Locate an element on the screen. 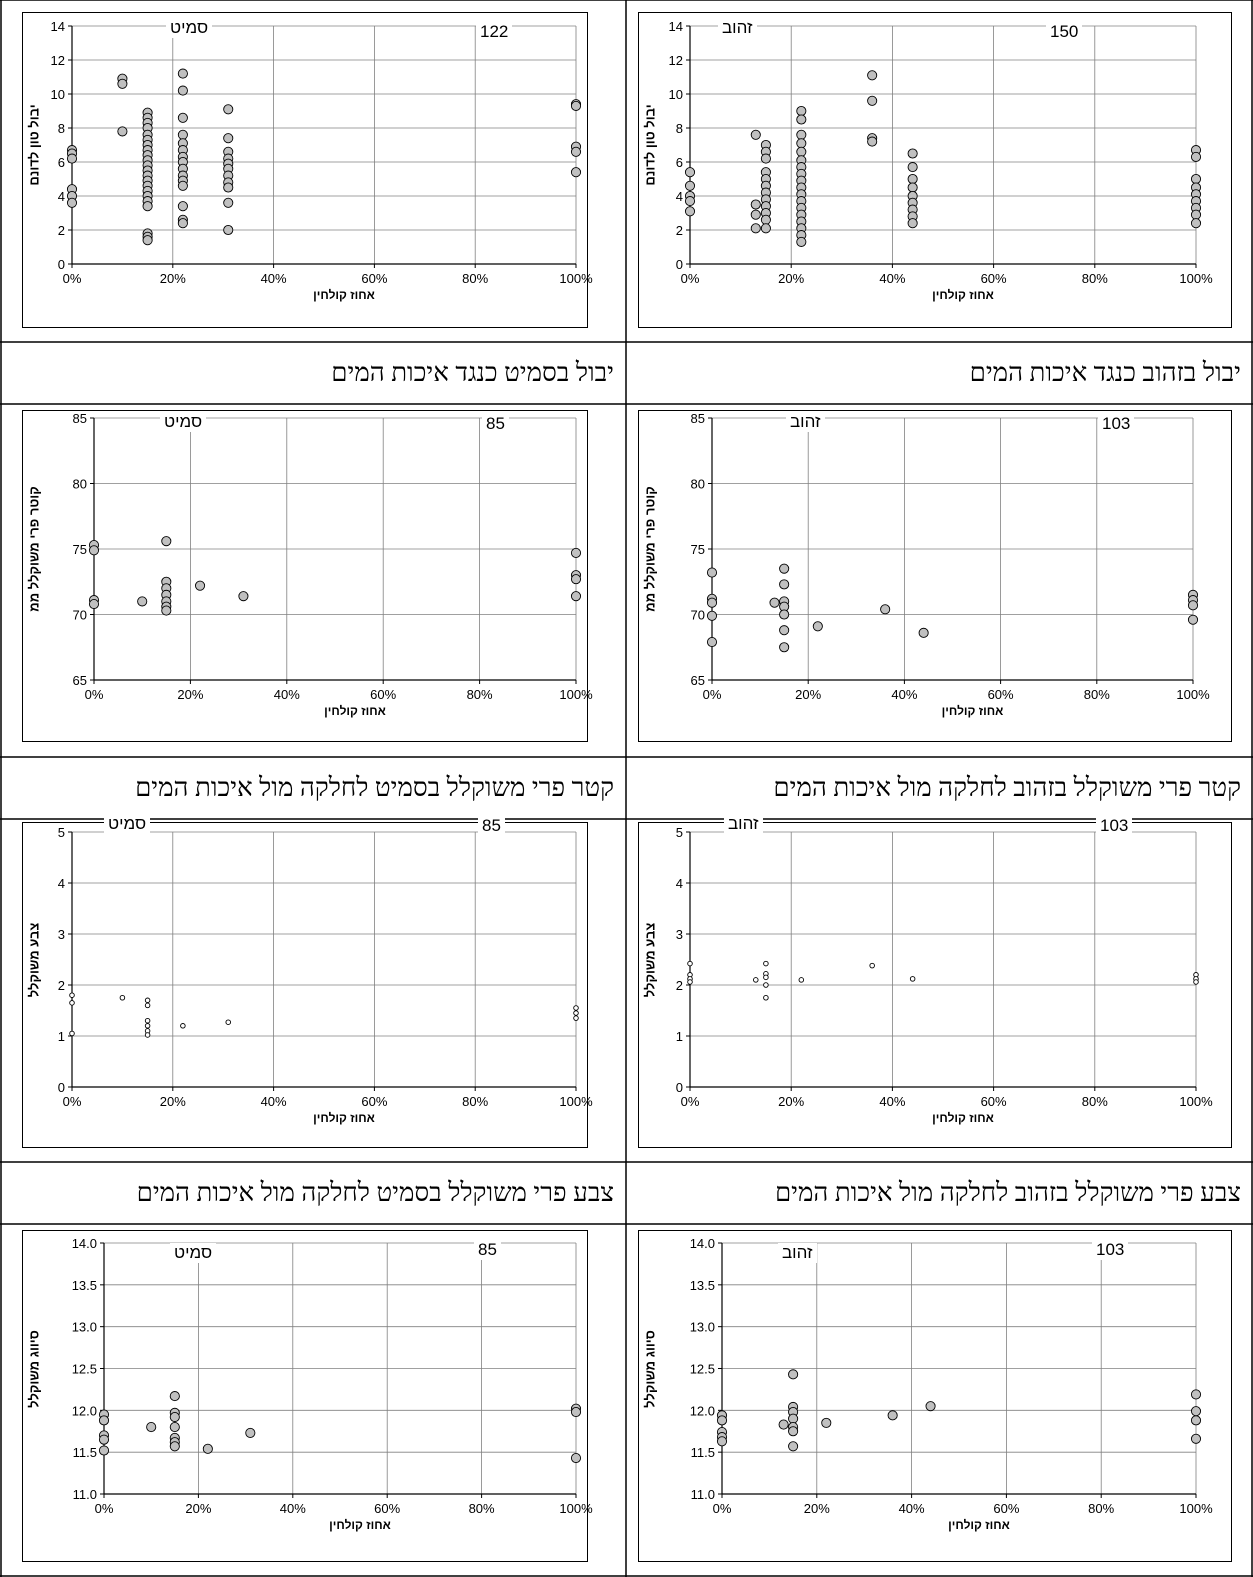 The image size is (1253, 1577). y-tick-label: 5 is located at coordinates (61, 832).